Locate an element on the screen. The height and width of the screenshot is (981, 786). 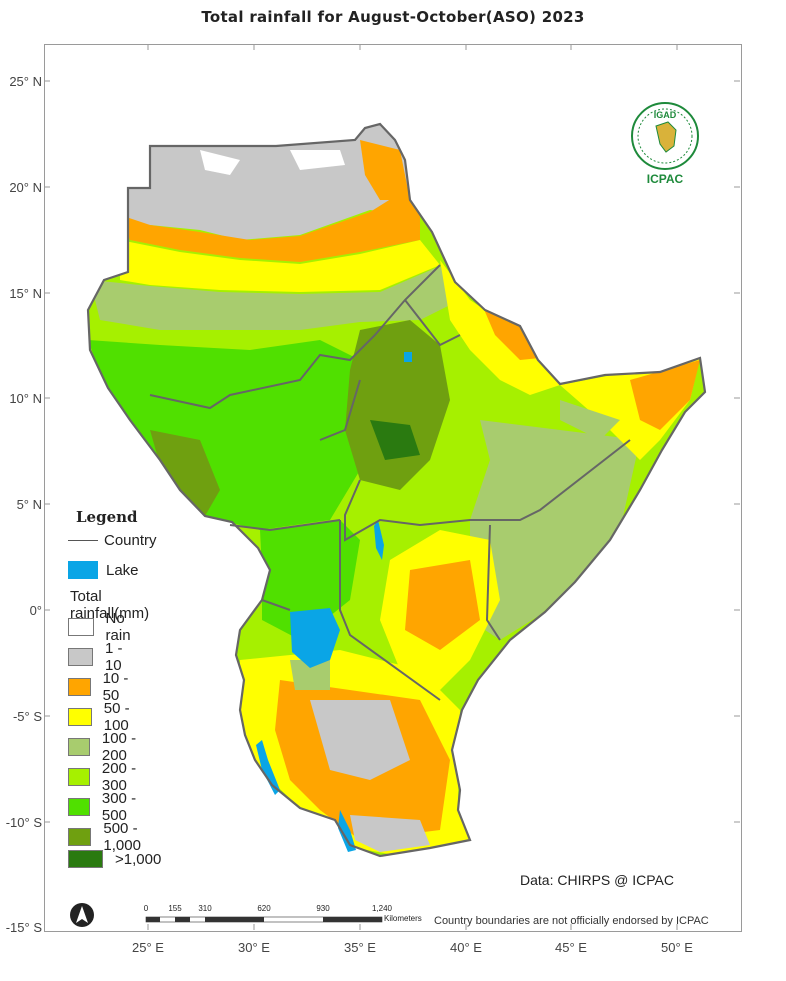
lon-label-30e: 30° E is located at coordinates (254, 947).